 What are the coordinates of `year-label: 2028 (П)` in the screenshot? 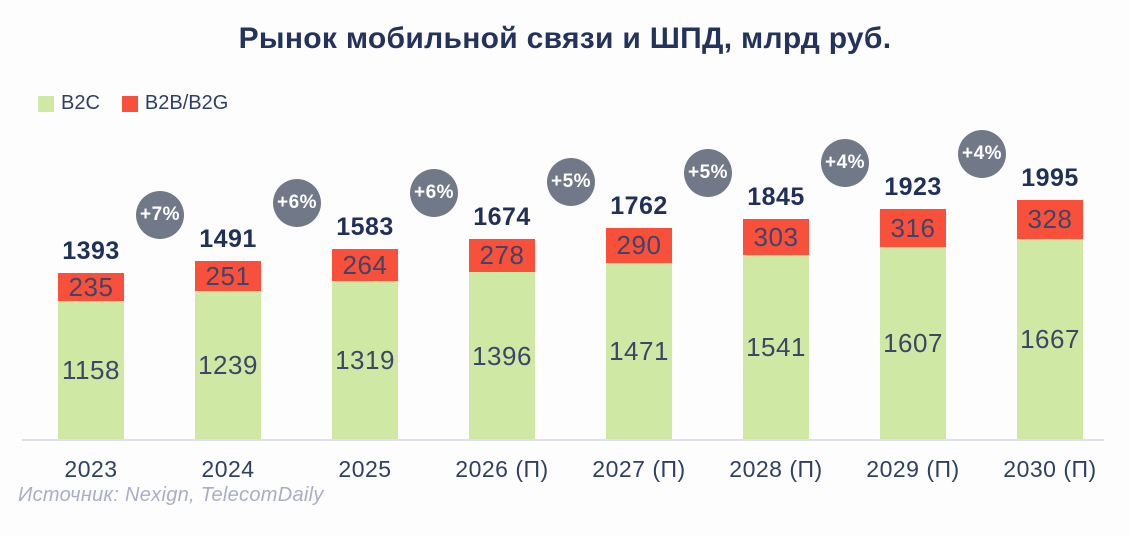 It's located at (776, 469).